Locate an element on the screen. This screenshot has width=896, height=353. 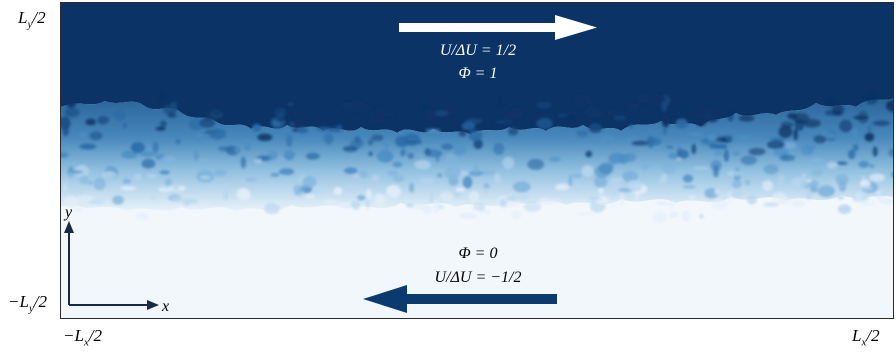
y-axis-arrowhead is located at coordinates (69, 227).